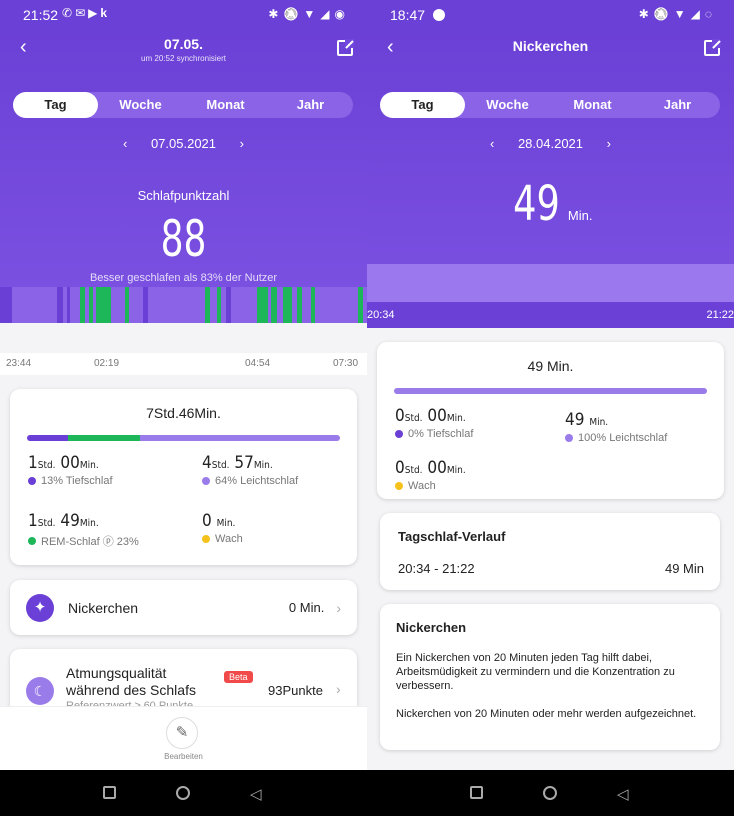 This screenshot has height=816, width=734. I want to click on deep-sleep-stat: 0Std. 00Min. 0% Tiefschlaf, so click(434, 423).